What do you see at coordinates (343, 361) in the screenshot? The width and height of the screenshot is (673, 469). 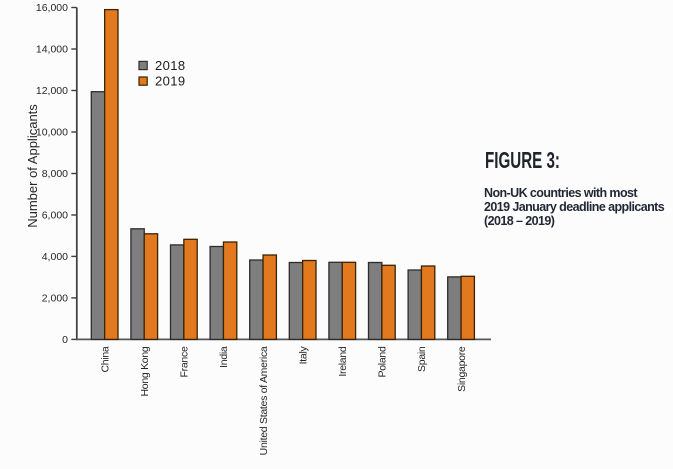 I see `svg-text: Ireland` at bounding box center [343, 361].